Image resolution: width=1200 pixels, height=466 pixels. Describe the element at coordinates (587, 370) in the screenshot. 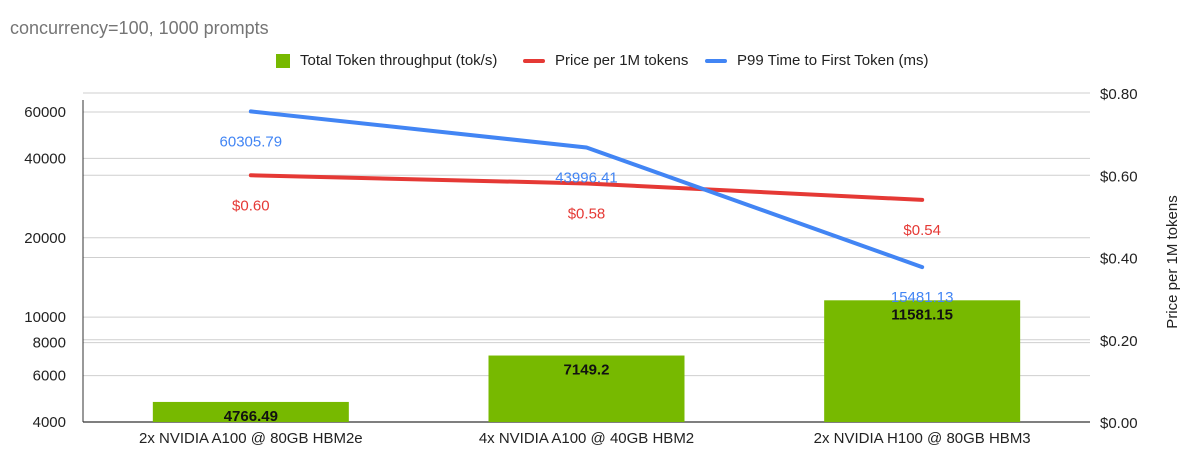

I see `bar-data-label: 7149.2` at that location.